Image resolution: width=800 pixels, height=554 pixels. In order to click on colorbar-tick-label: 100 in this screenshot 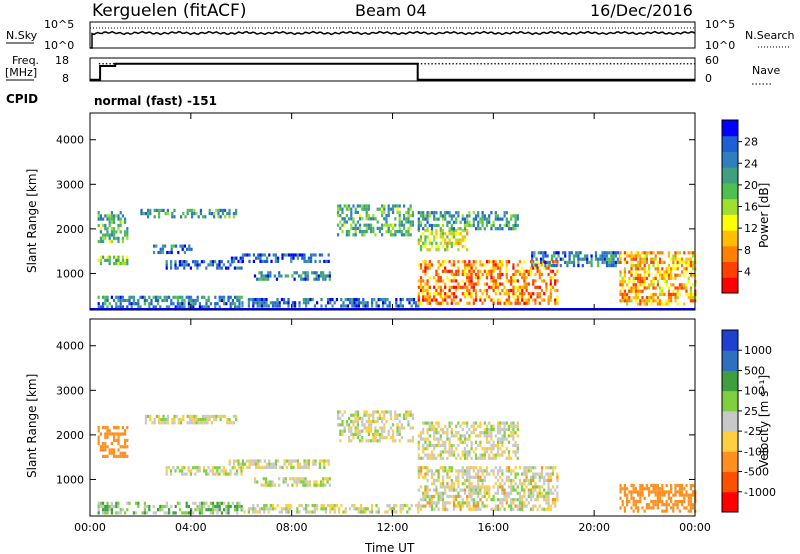, I will do `click(754, 391)`.